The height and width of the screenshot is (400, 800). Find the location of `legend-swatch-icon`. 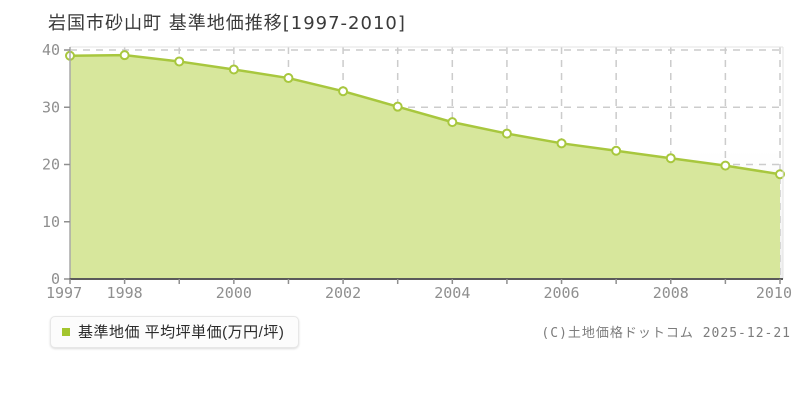

legend-swatch-icon is located at coordinates (66, 331).